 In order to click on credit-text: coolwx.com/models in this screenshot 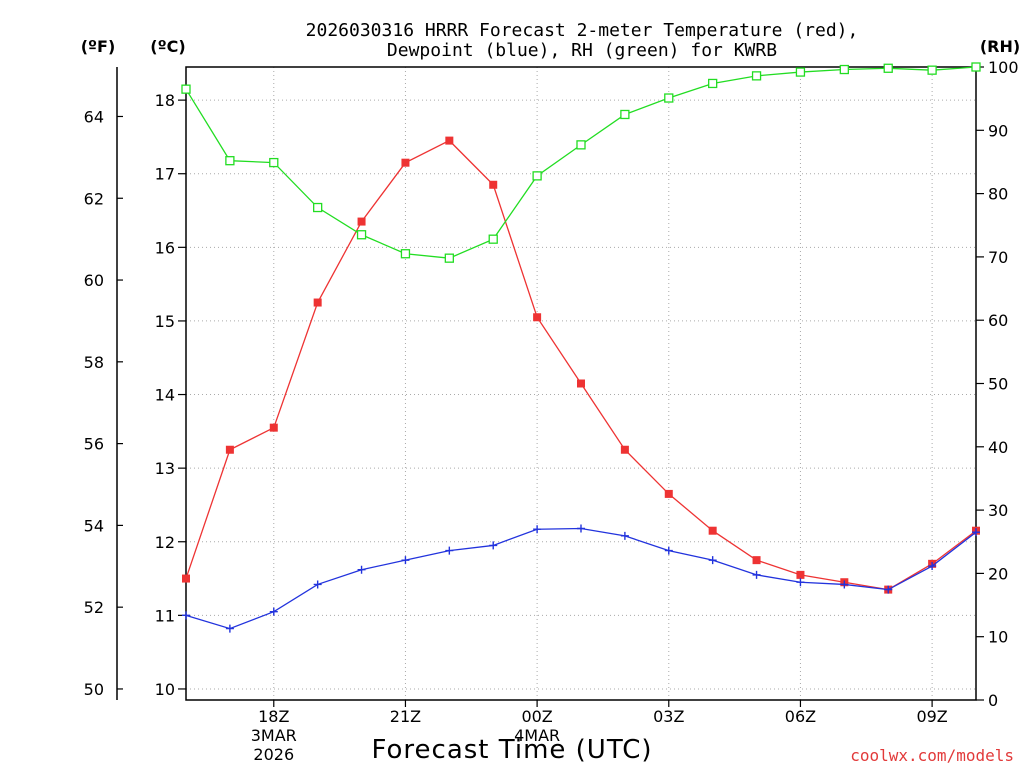, I will do `click(932, 755)`.